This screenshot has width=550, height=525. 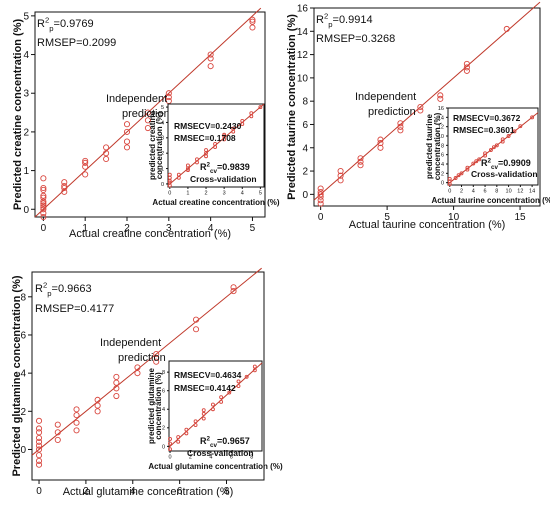 I want to click on creatine-y-tick-label: 2, so click(x=26, y=132).